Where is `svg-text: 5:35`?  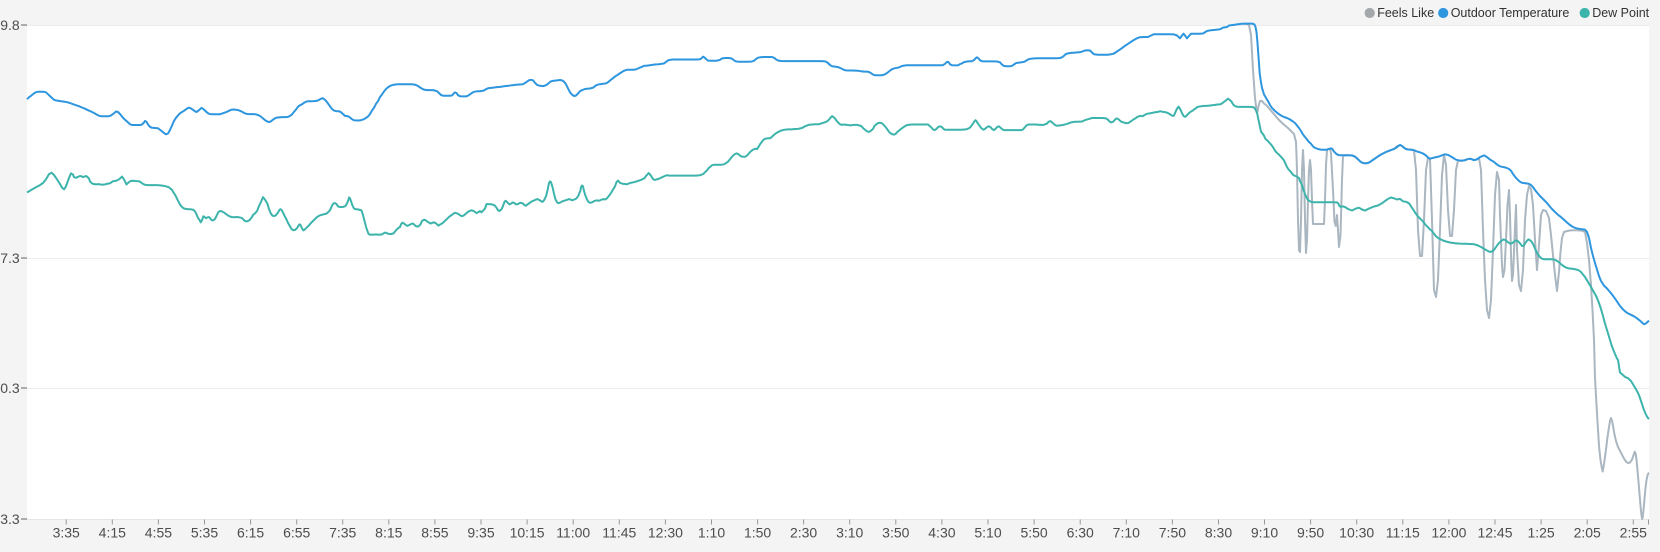
svg-text: 5:35 is located at coordinates (204, 533).